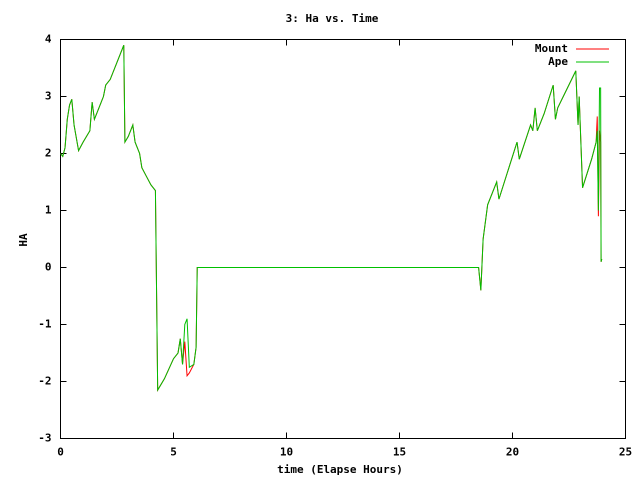  I want to click on y-tick-label: -3, so click(44, 438).